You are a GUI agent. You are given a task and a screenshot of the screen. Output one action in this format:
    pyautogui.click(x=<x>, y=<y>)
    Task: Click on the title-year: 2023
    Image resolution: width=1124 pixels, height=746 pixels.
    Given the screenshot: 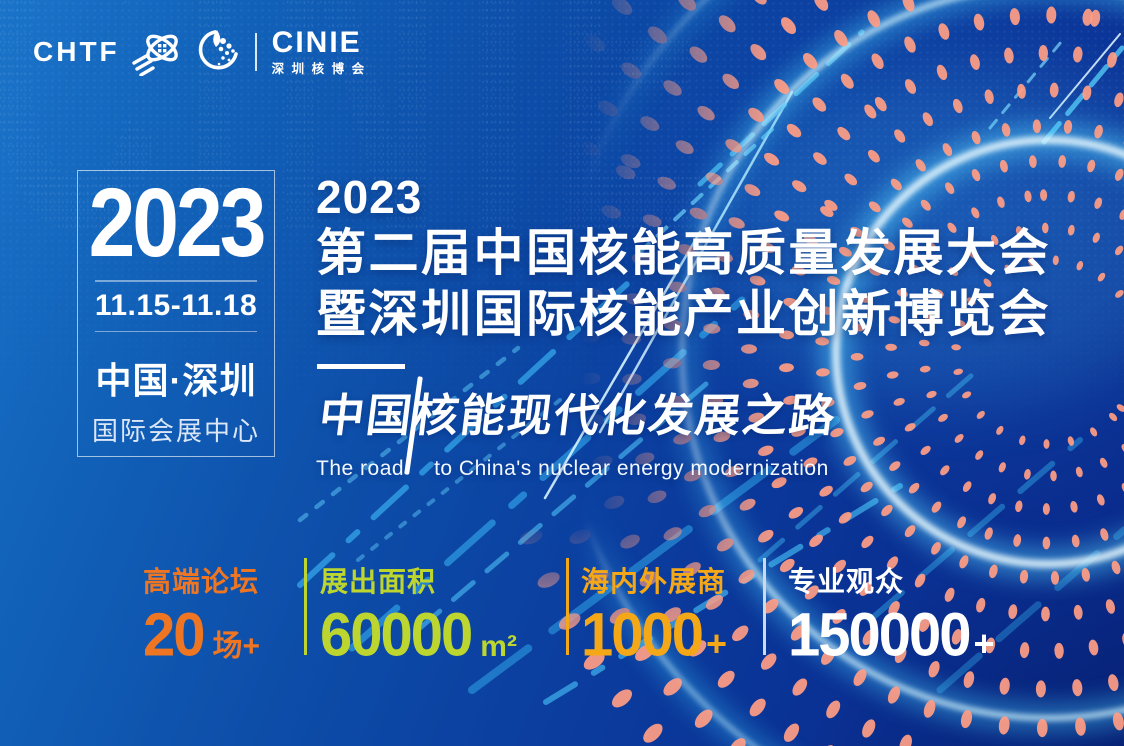 What is the action you would take?
    pyautogui.click(x=369, y=197)
    